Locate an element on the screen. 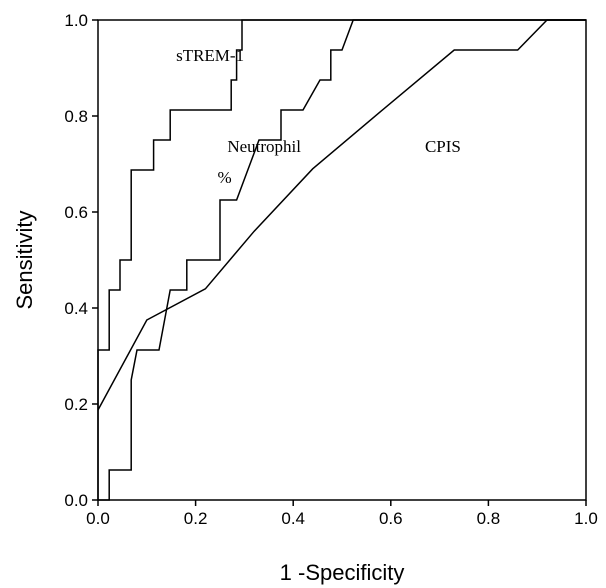  y-tick-label: 0.0 is located at coordinates (76, 500).